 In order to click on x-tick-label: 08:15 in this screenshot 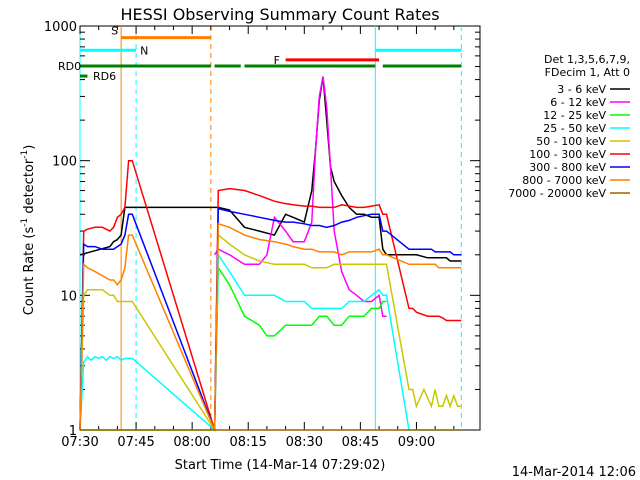, I will do `click(247, 442)`.